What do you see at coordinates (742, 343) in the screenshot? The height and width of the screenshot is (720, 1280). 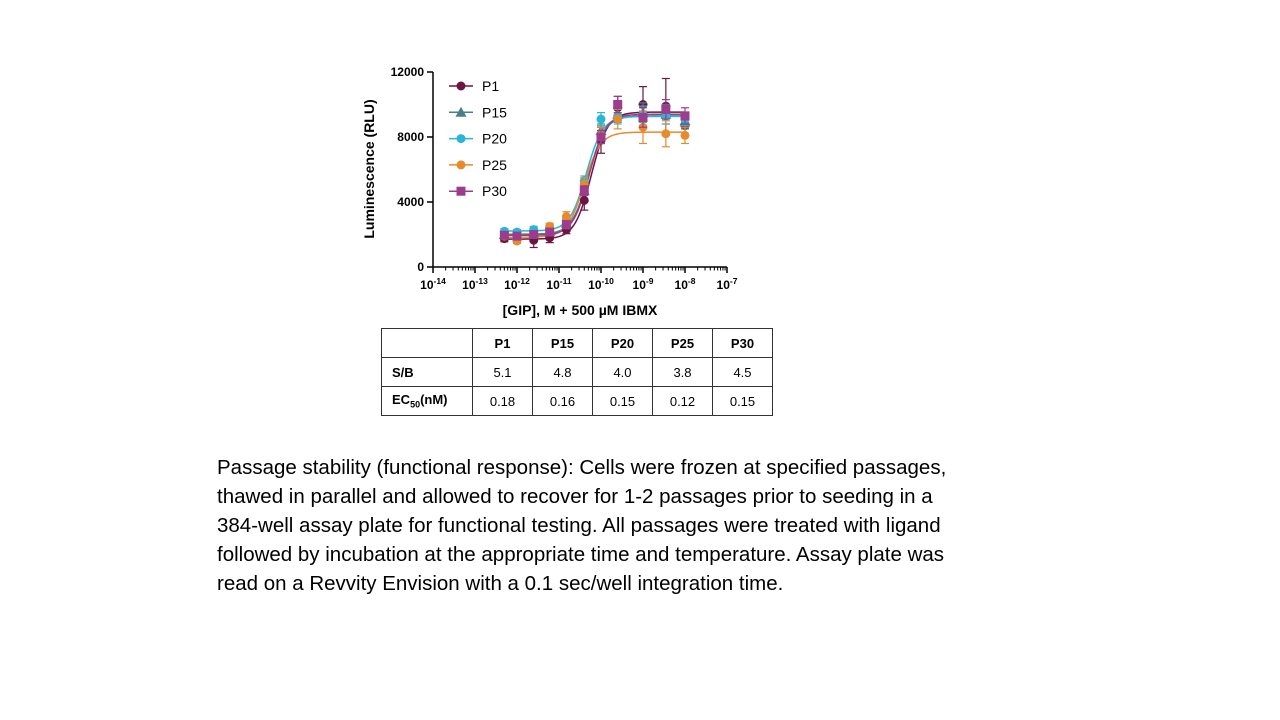 I see `table-header-cell: P30` at bounding box center [742, 343].